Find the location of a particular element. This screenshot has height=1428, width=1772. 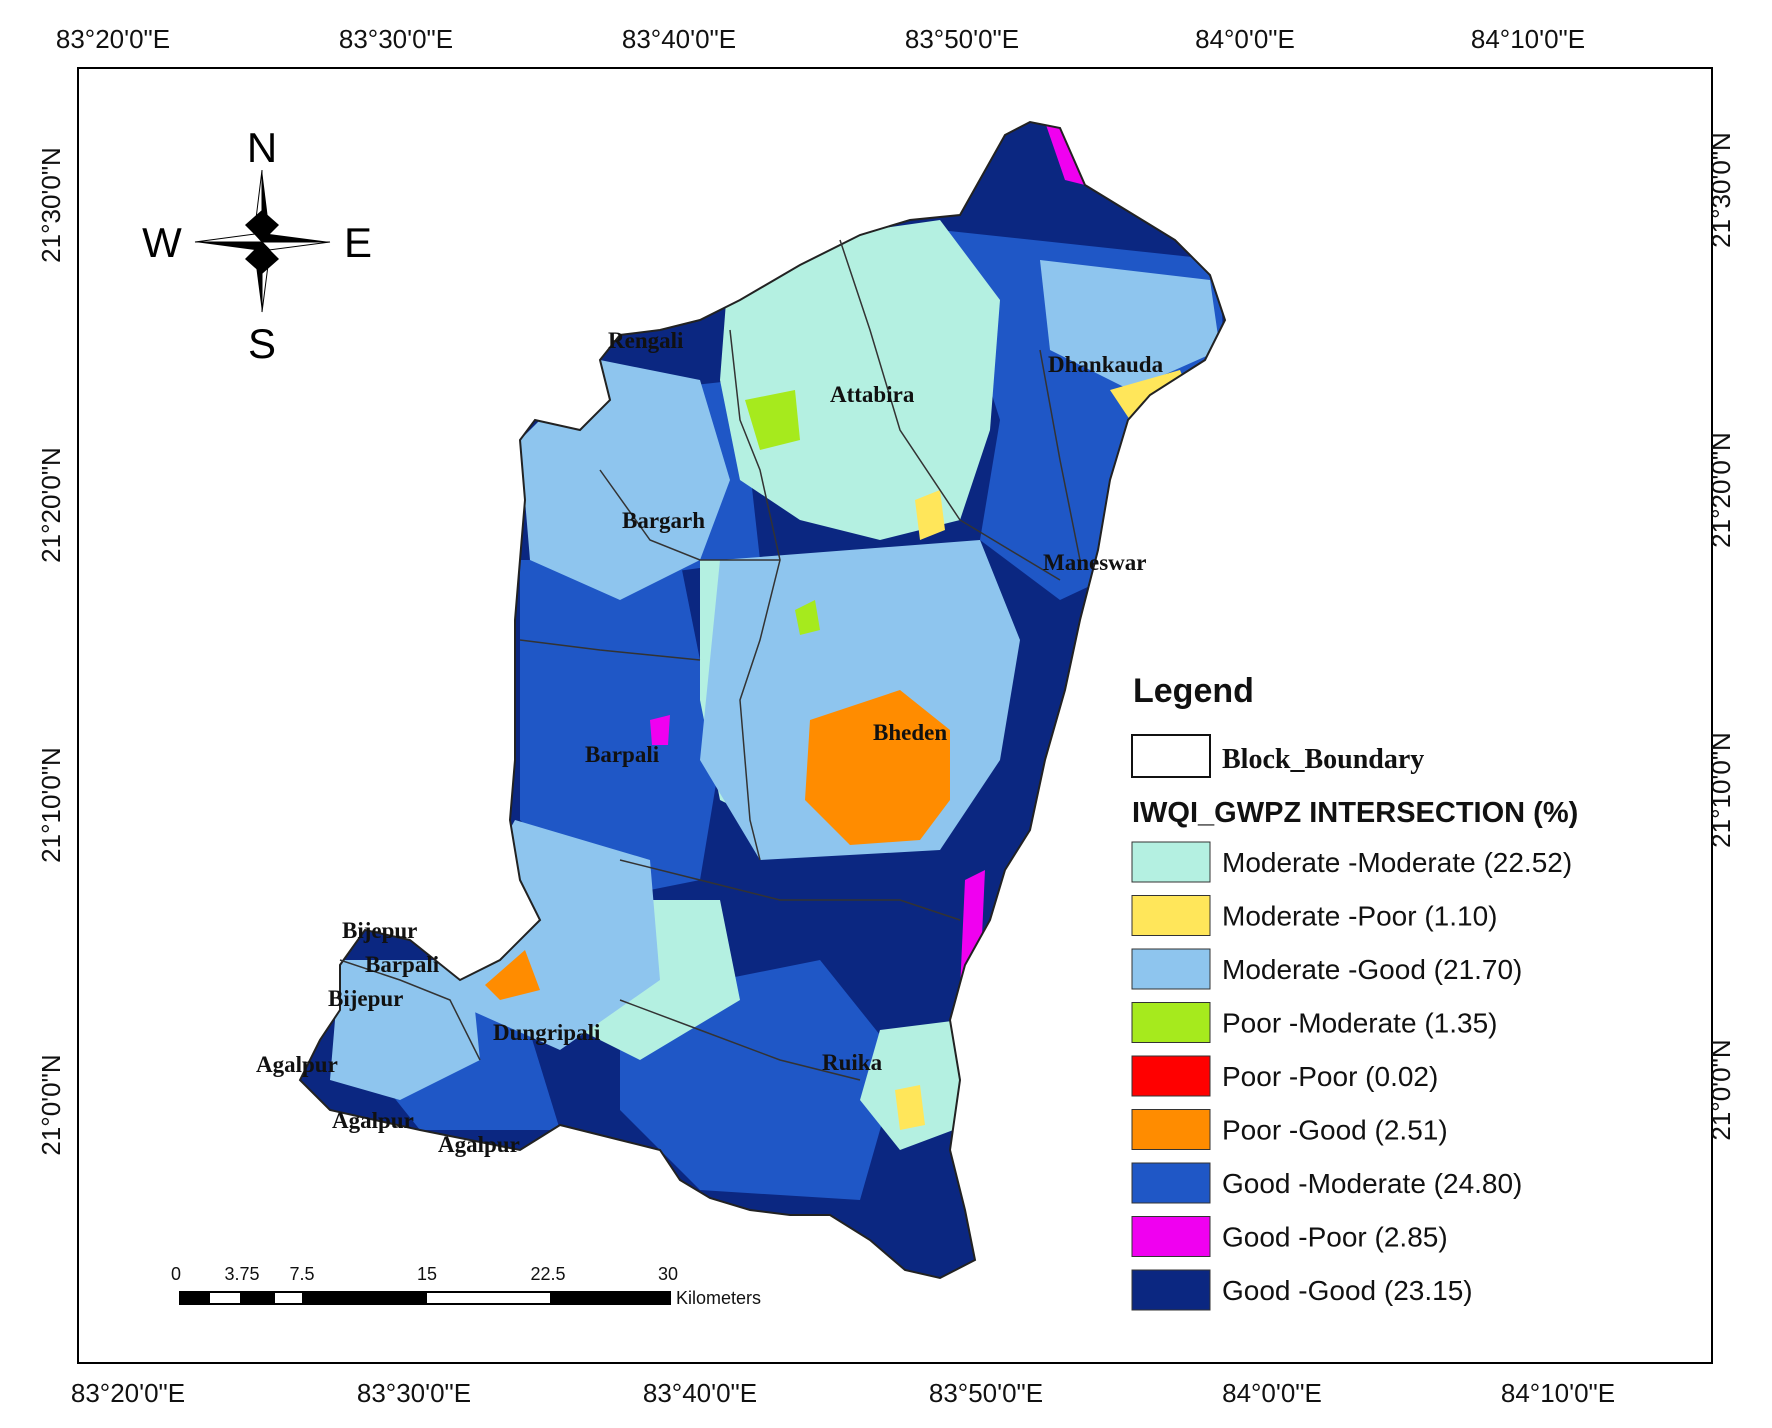

left-lat-label: 21°30'0"N is located at coordinates (51, 205).